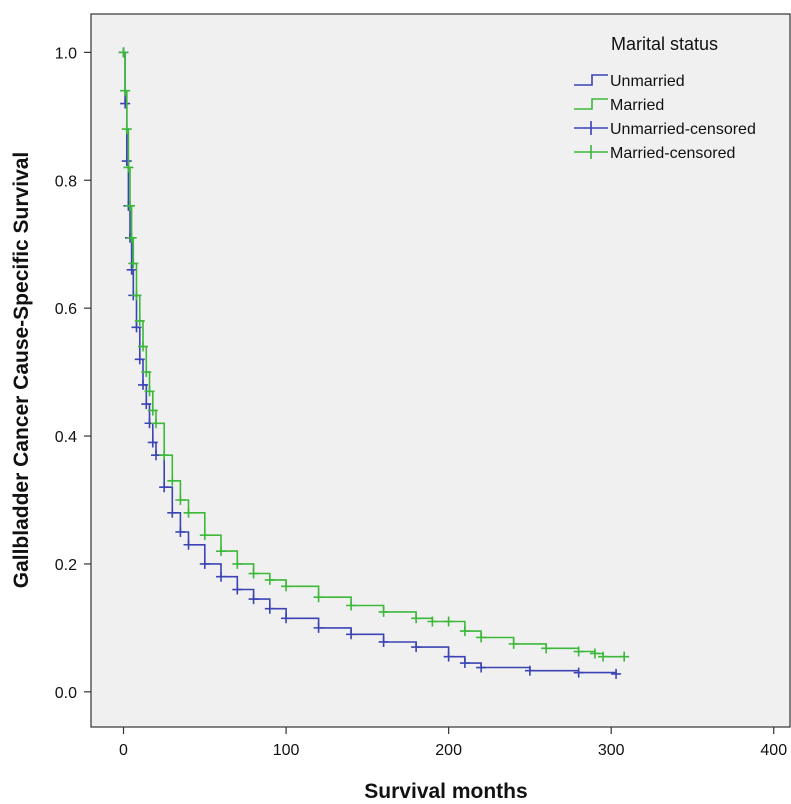 Image resolution: width=791 pixels, height=804 pixels. I want to click on legend-label-unmarried: Unmarried, so click(647, 81).